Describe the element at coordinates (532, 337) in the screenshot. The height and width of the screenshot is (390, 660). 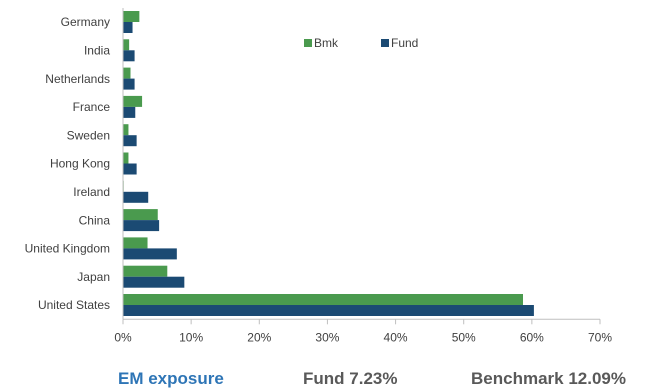
I see `x-tick-label-60: 60%` at that location.